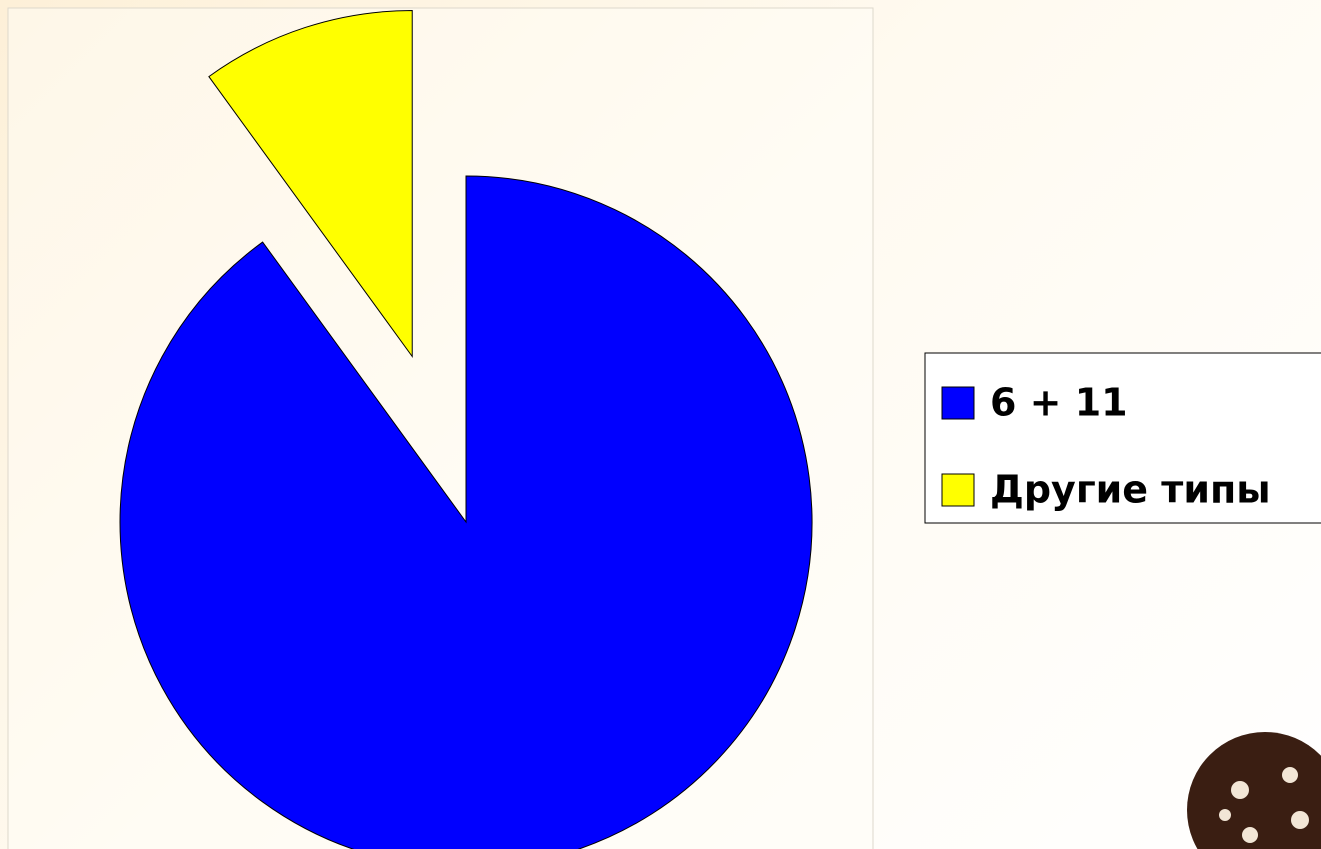 Image resolution: width=1321 pixels, height=849 pixels. Describe the element at coordinates (1130, 490) in the screenshot. I see `legend-label: Другие типы` at that location.